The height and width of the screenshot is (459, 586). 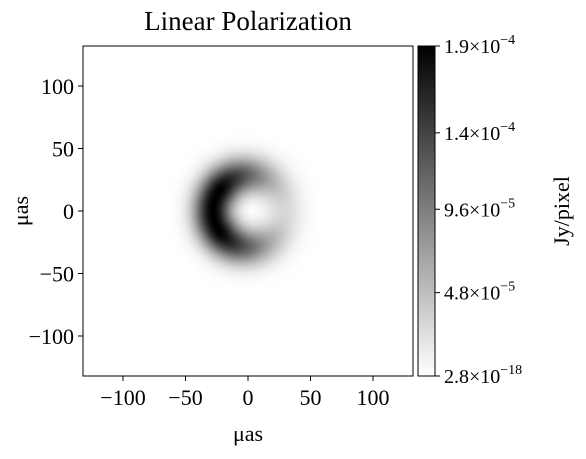 I want to click on colorbar-tick-label: 1.9×10⁻⁴, so click(x=479, y=45).